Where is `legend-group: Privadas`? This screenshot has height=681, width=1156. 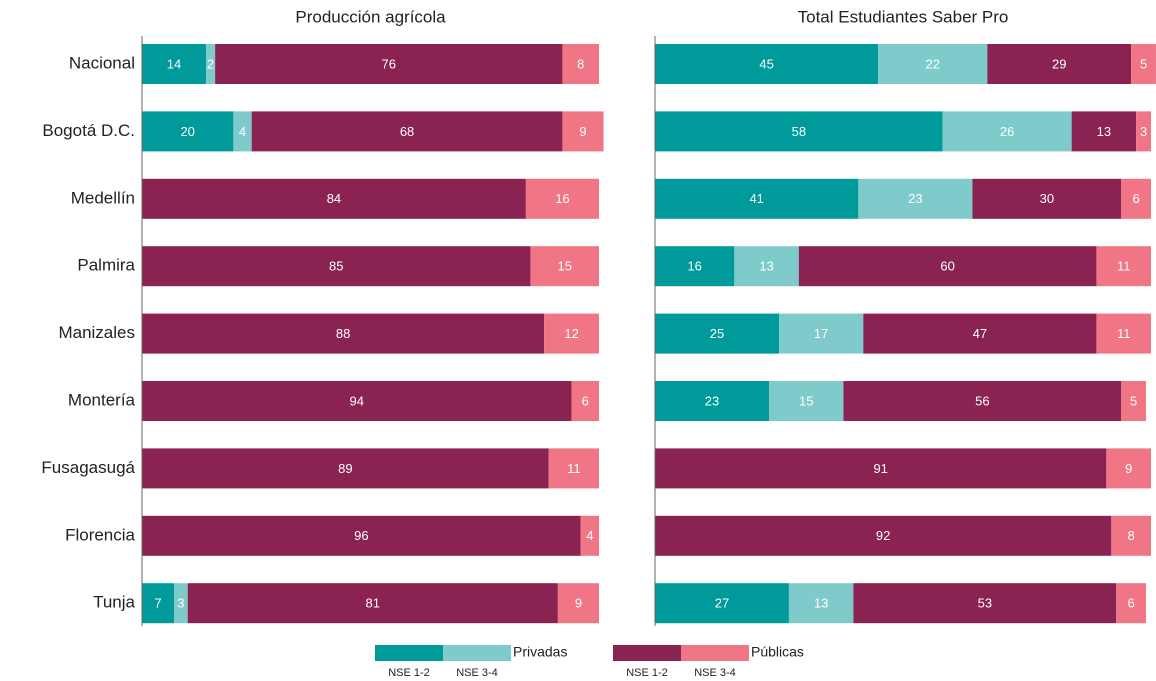
legend-group: Privadas is located at coordinates (540, 652).